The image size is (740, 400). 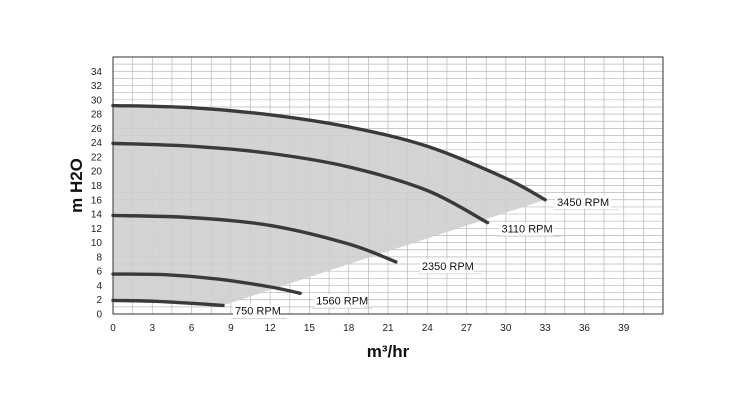 I want to click on curve-label-2350-rpm: 2350 RPM, so click(x=448, y=267).